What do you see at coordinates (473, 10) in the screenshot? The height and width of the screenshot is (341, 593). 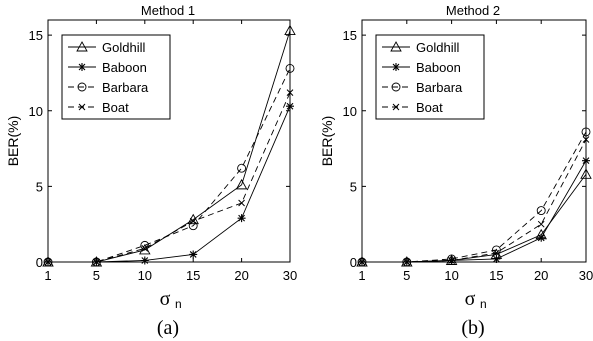 I see `chart-title: Method 2` at bounding box center [473, 10].